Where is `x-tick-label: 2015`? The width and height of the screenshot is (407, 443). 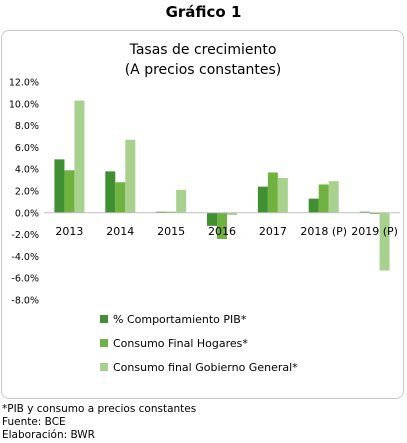 x-tick-label: 2015 is located at coordinates (171, 231).